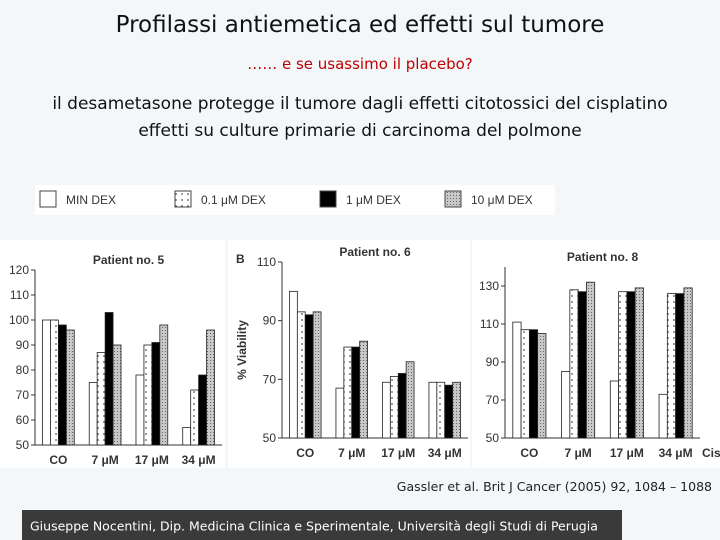 The height and width of the screenshot is (540, 720). Describe the element at coordinates (375, 252) in the screenshot. I see `chart-title: Patient no. 6` at that location.